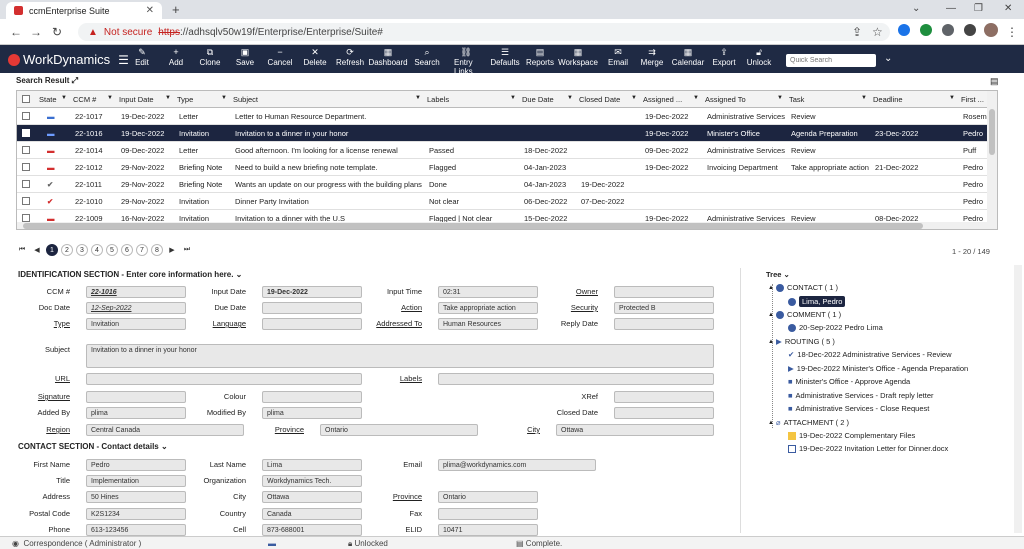  Describe the element at coordinates (176, 57) in the screenshot. I see `add-button: + Add` at that location.